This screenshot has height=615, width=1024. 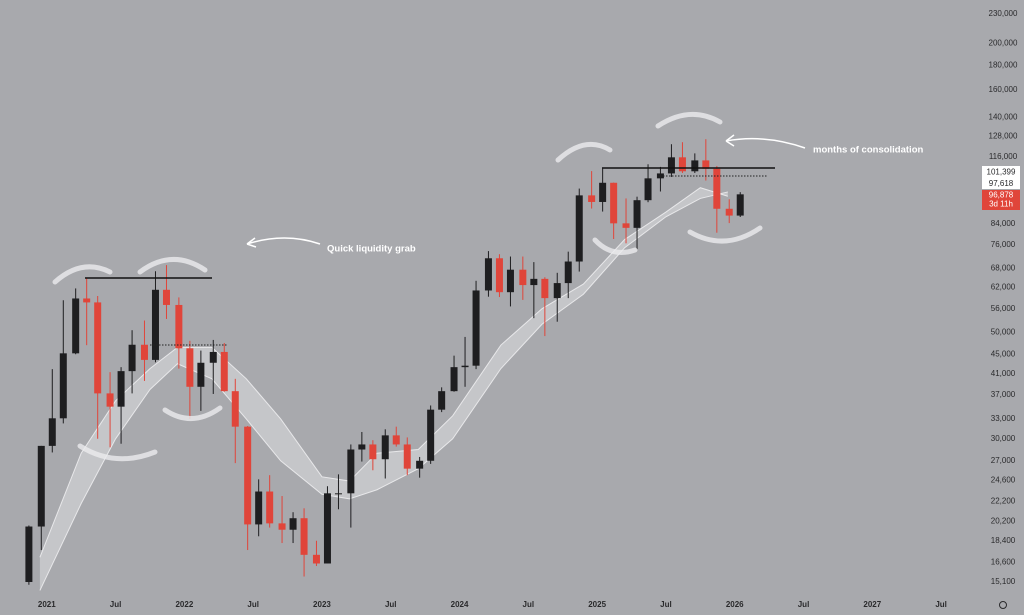 I want to click on y-tick-label: 76,000, so click(x=1003, y=244).